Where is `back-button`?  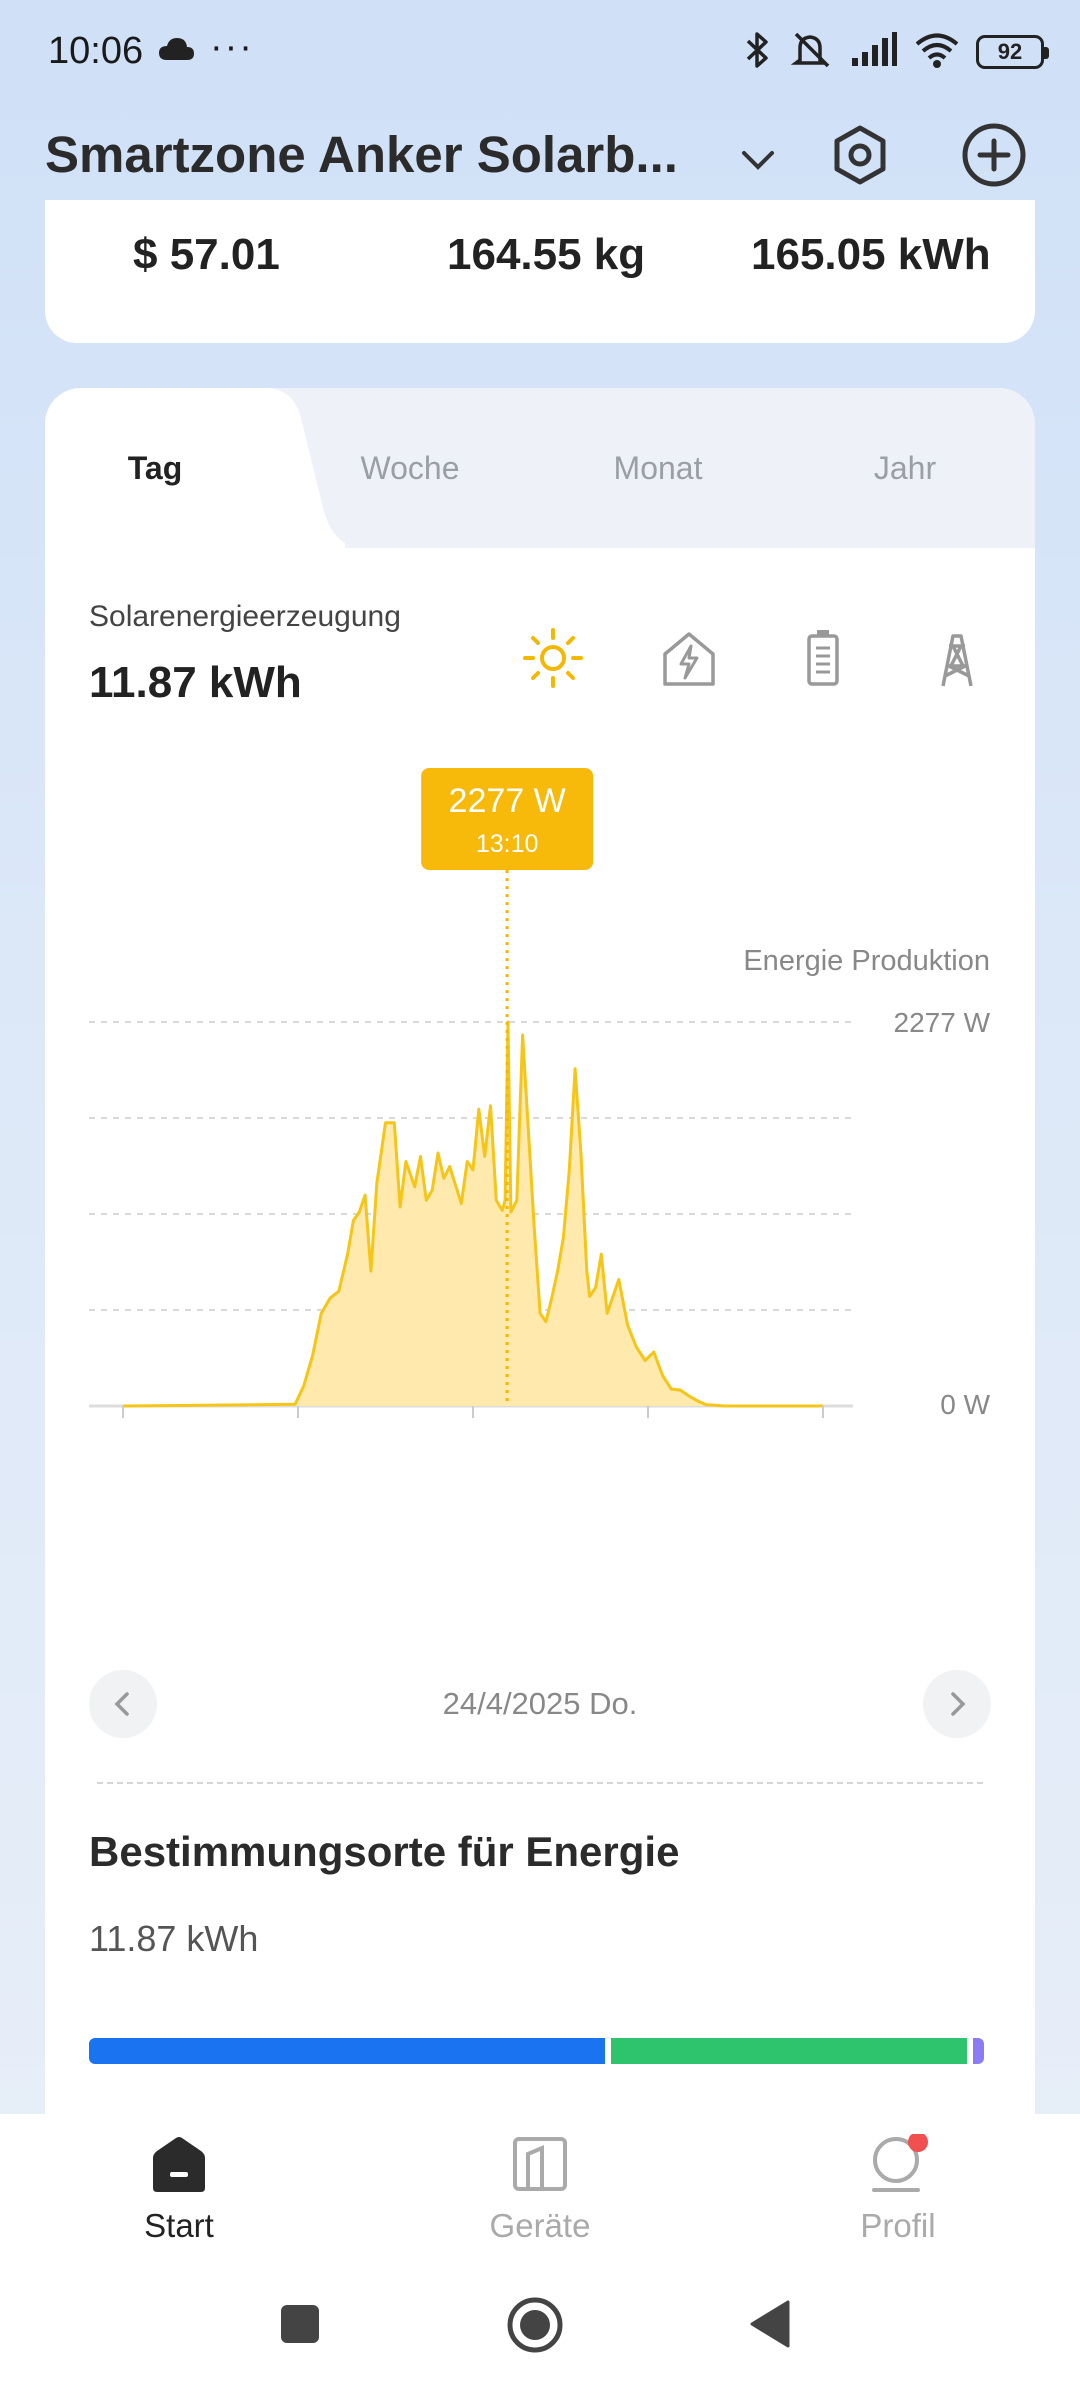 back-button is located at coordinates (769, 2326).